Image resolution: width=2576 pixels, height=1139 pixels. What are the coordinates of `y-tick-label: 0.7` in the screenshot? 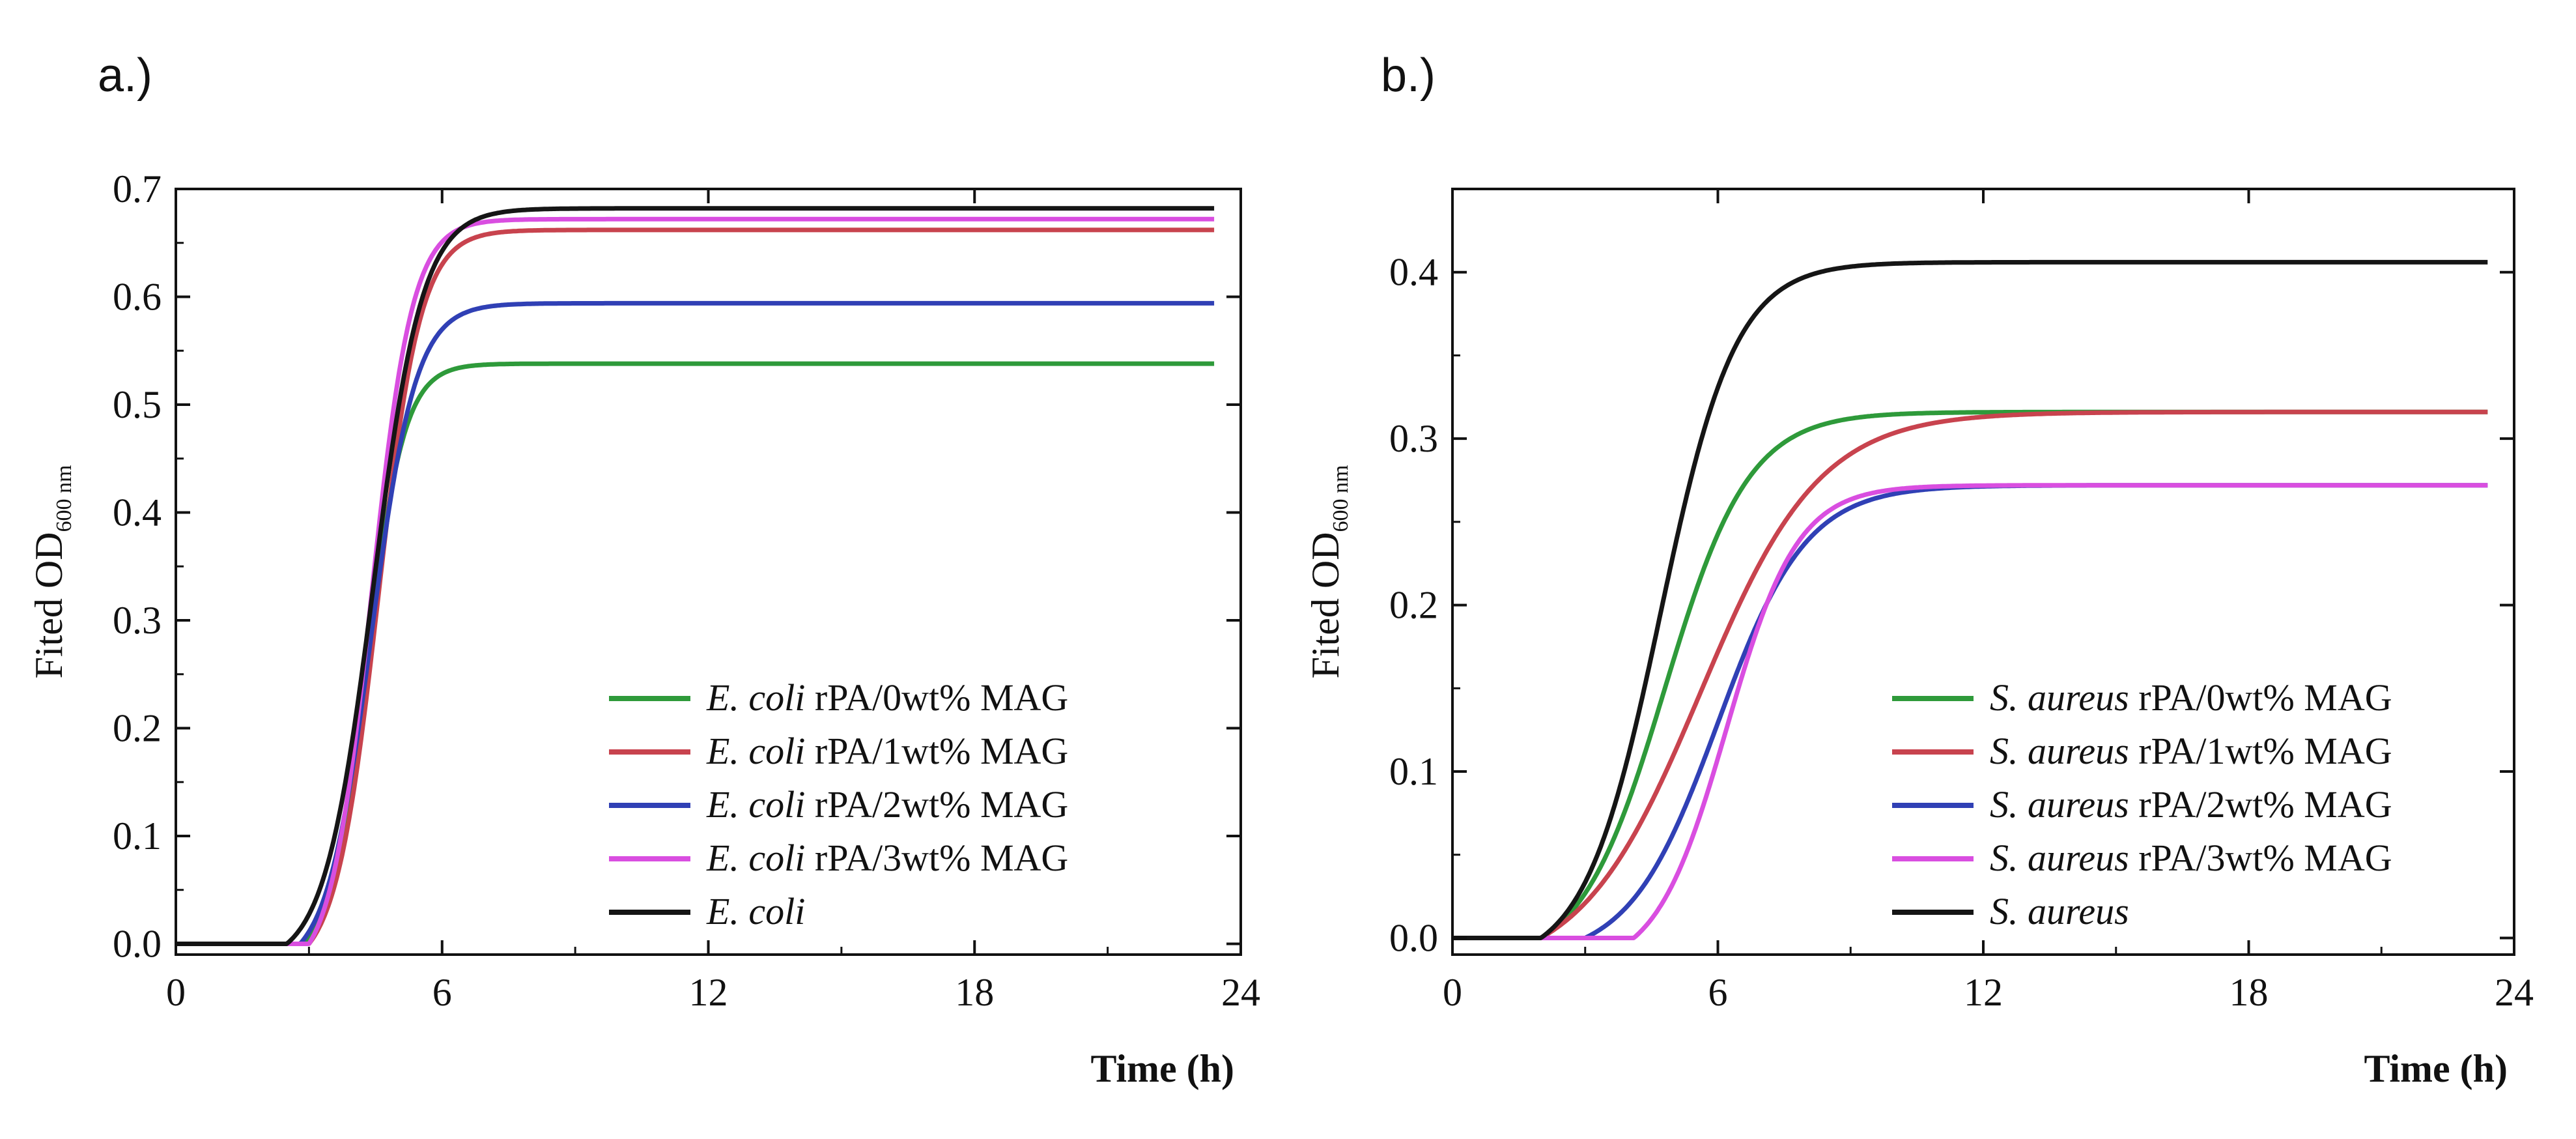 It's located at (137, 188).